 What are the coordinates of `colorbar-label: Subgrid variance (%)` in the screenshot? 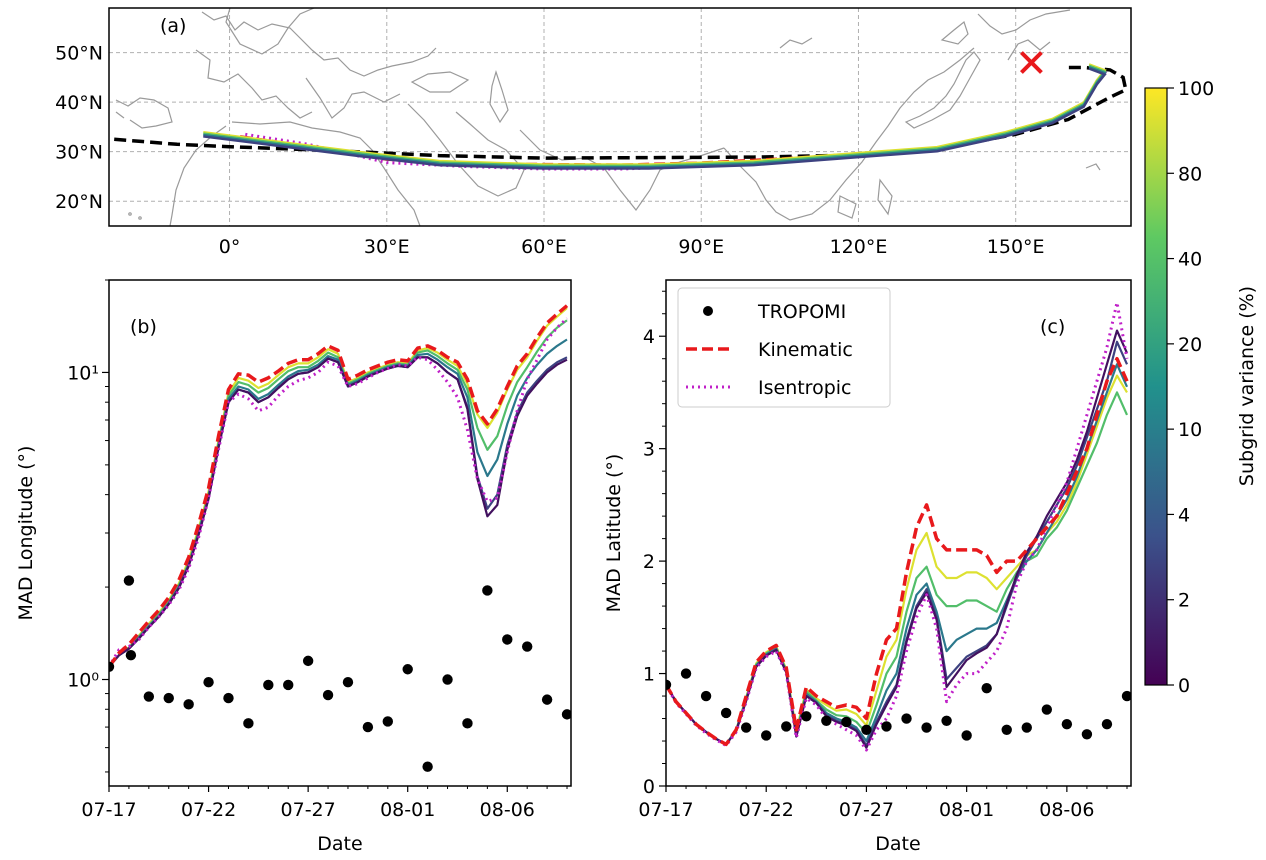 It's located at (1247, 386).